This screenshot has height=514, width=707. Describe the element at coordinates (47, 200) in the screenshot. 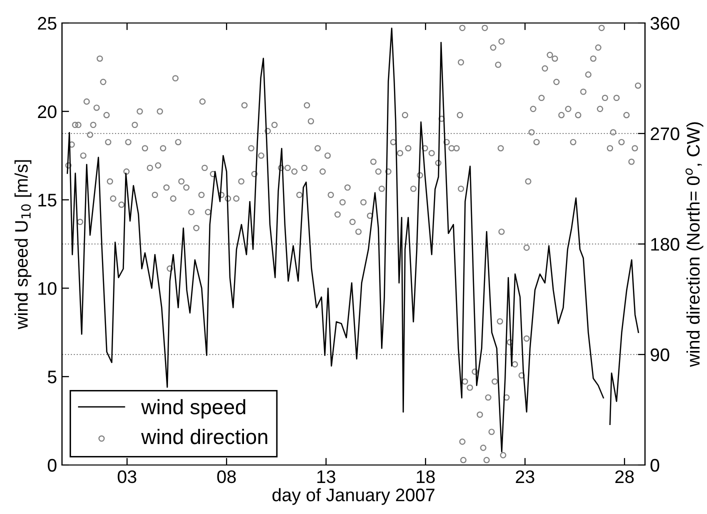

I see `y-tick-label: 15` at that location.